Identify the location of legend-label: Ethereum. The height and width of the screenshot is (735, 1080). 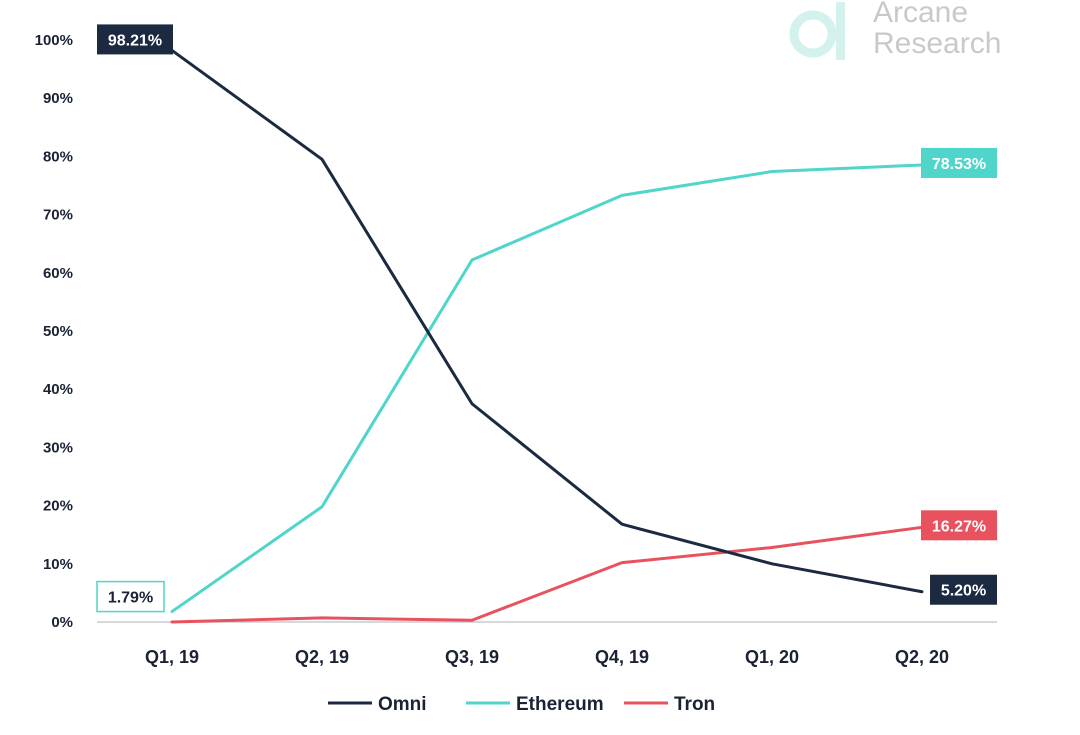
(560, 704).